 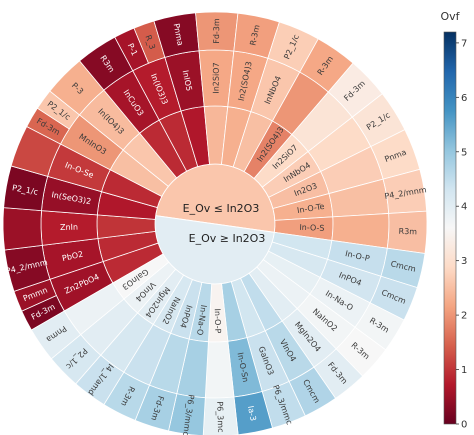 I want to click on colorbar-tick-label: 7, so click(x=464, y=43).